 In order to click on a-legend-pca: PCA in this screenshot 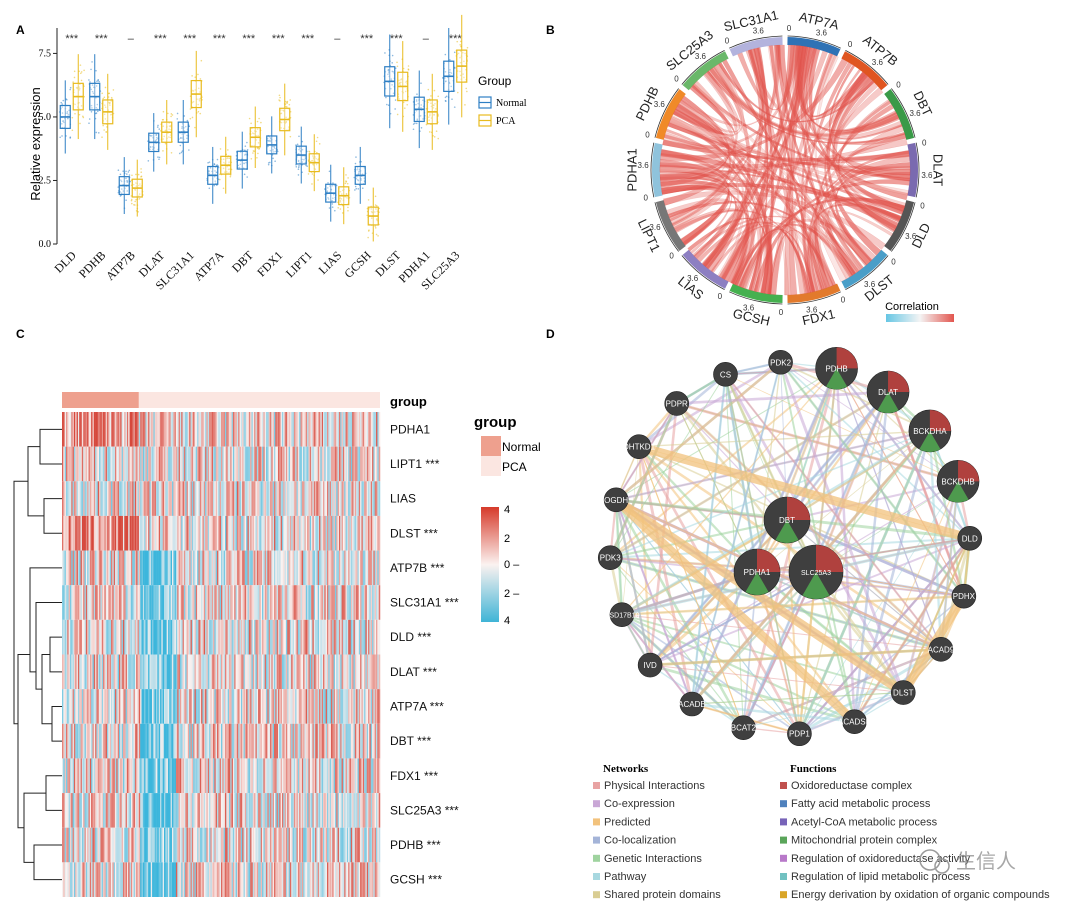, I will do `click(497, 120)`.